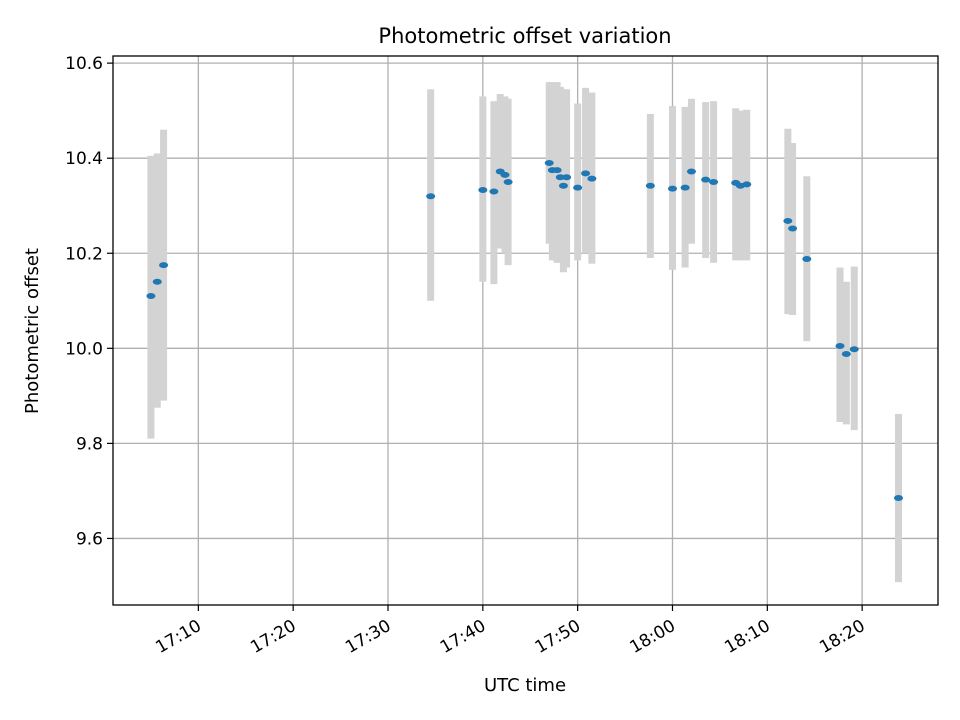  What do you see at coordinates (84, 349) in the screenshot?
I see `y-tick-label: 10.0` at bounding box center [84, 349].